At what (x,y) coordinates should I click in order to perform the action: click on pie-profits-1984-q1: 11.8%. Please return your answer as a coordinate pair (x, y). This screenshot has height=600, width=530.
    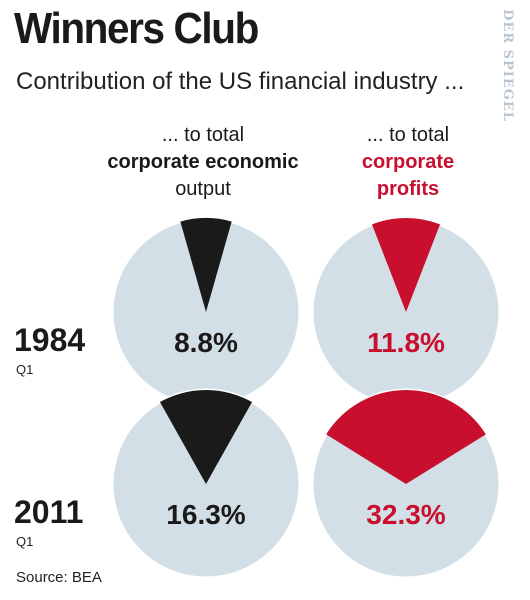
    Looking at the image, I should click on (406, 312).